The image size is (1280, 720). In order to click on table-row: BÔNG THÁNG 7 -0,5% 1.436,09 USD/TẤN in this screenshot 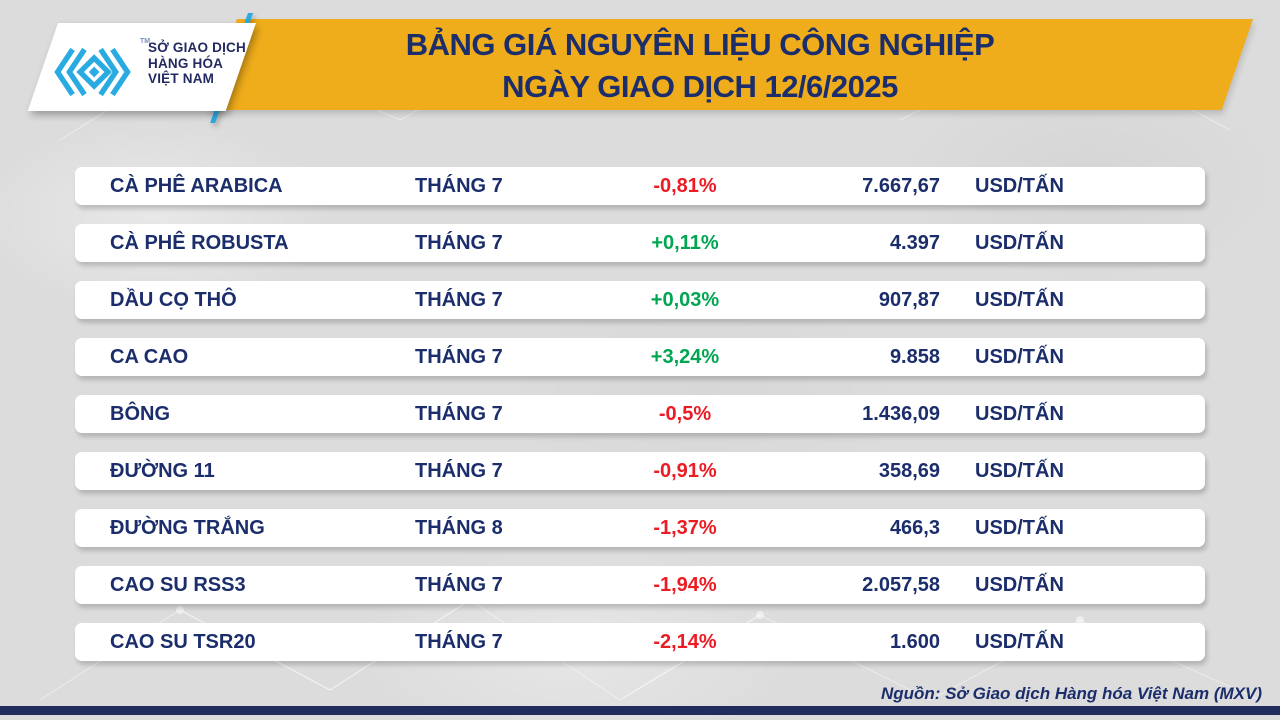, I will do `click(640, 414)`.